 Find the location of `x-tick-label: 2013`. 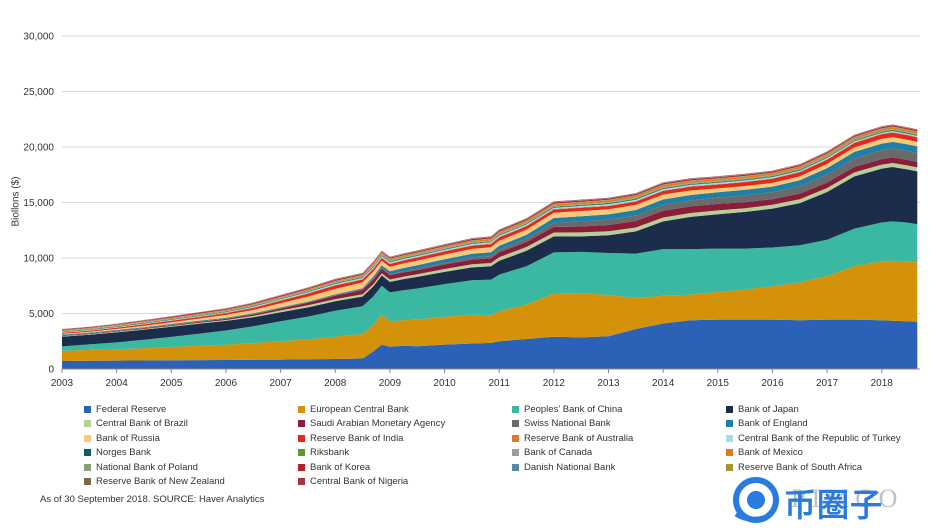

x-tick-label: 2013 is located at coordinates (608, 383).